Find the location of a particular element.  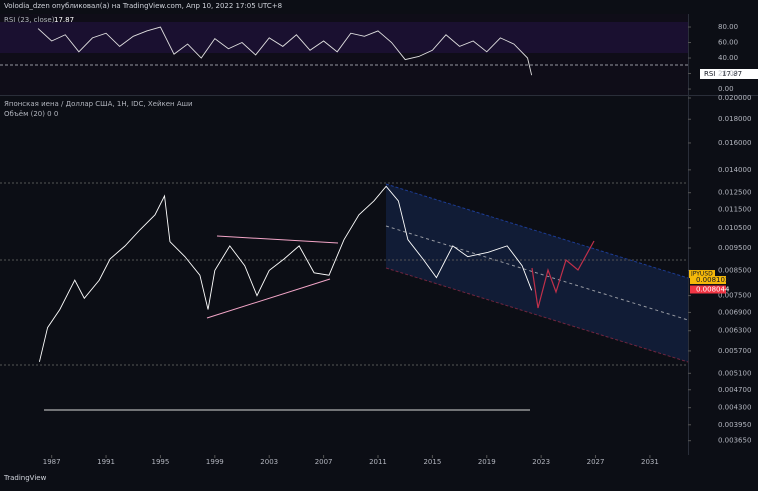

rsi-badge-value: 17.87 is located at coordinates (732, 74).